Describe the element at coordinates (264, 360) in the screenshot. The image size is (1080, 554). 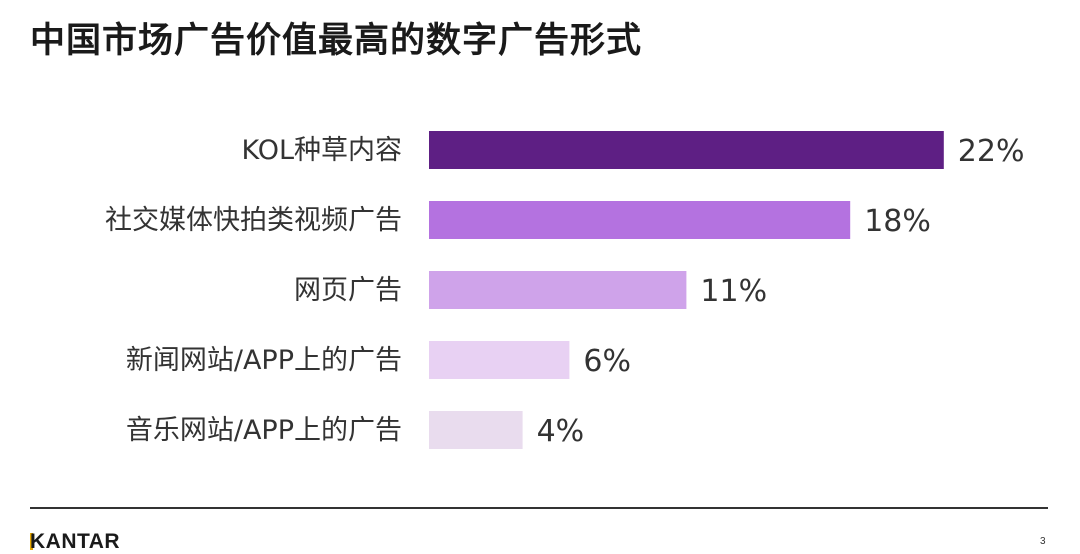
I see `category-label: 新闻网站/APP上的广告` at that location.